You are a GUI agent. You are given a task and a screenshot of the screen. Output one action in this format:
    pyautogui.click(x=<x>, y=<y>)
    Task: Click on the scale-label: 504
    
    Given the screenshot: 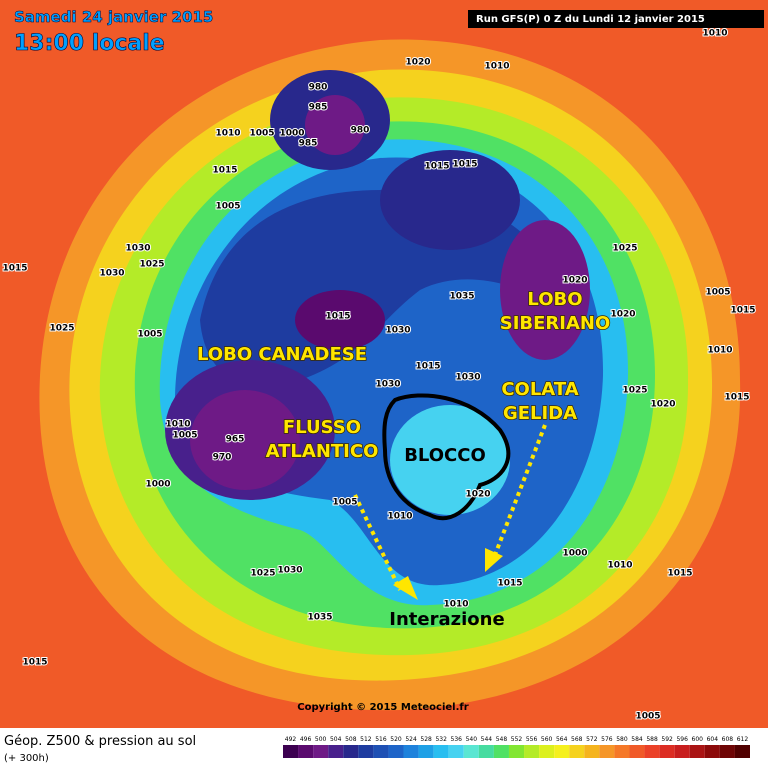 What is the action you would take?
    pyautogui.click(x=336, y=739)
    